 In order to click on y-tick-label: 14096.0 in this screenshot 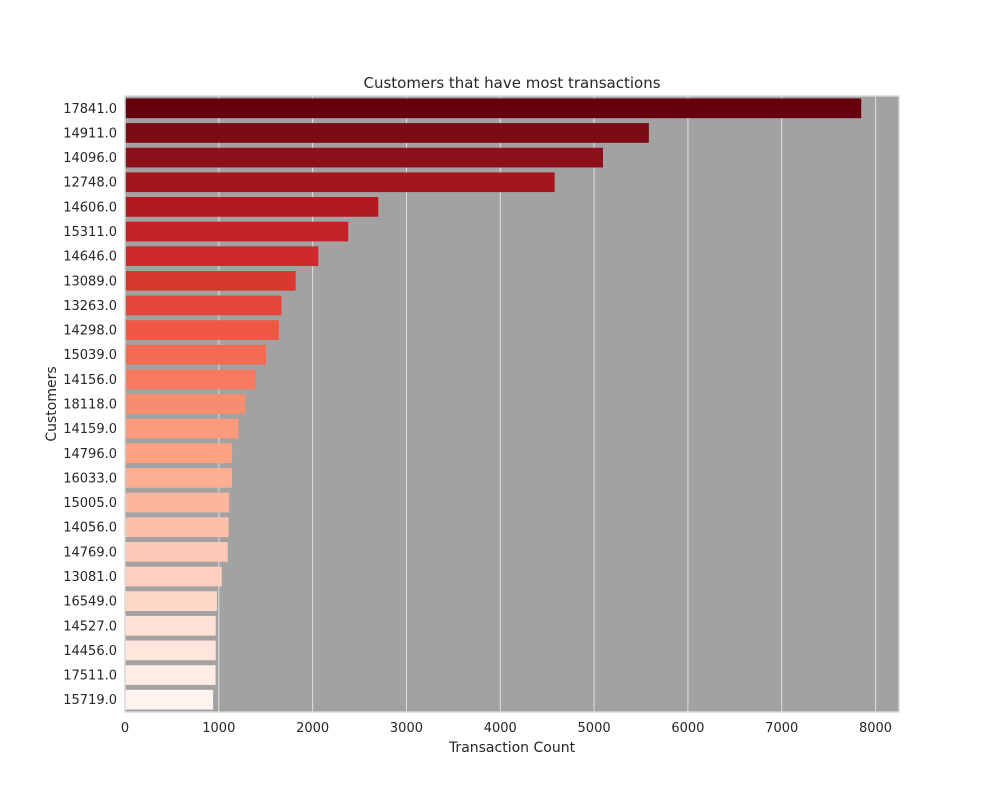, I will do `click(90, 158)`.